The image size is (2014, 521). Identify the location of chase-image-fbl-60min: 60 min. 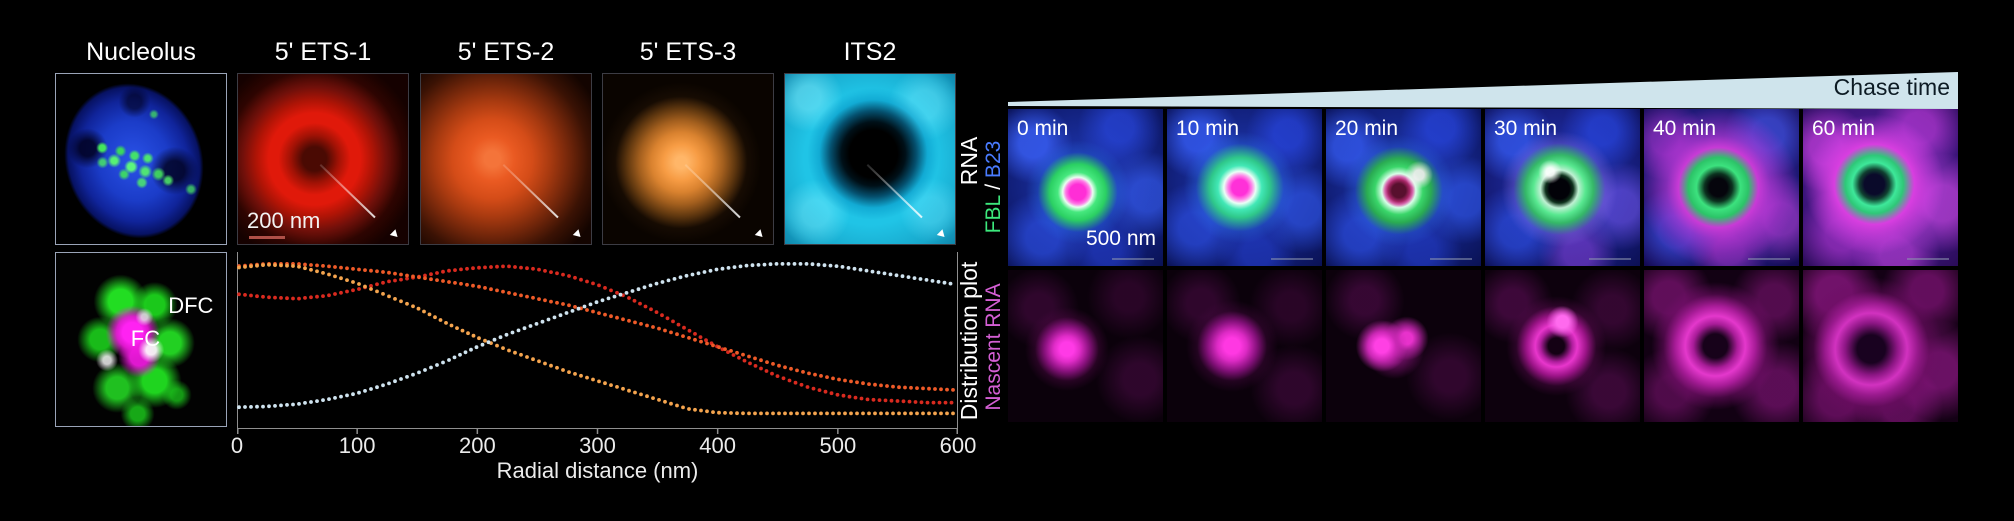
(1880, 187).